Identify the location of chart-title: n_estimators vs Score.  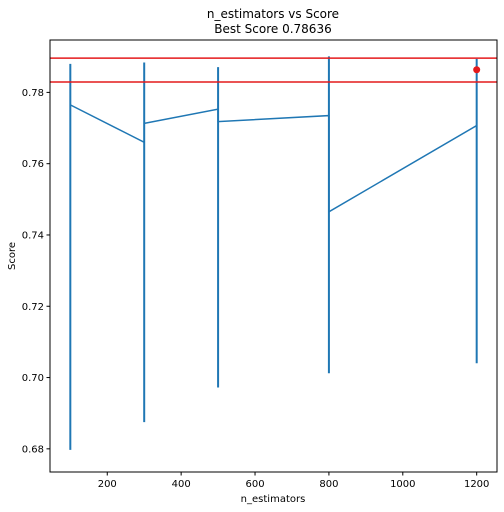
(273, 14).